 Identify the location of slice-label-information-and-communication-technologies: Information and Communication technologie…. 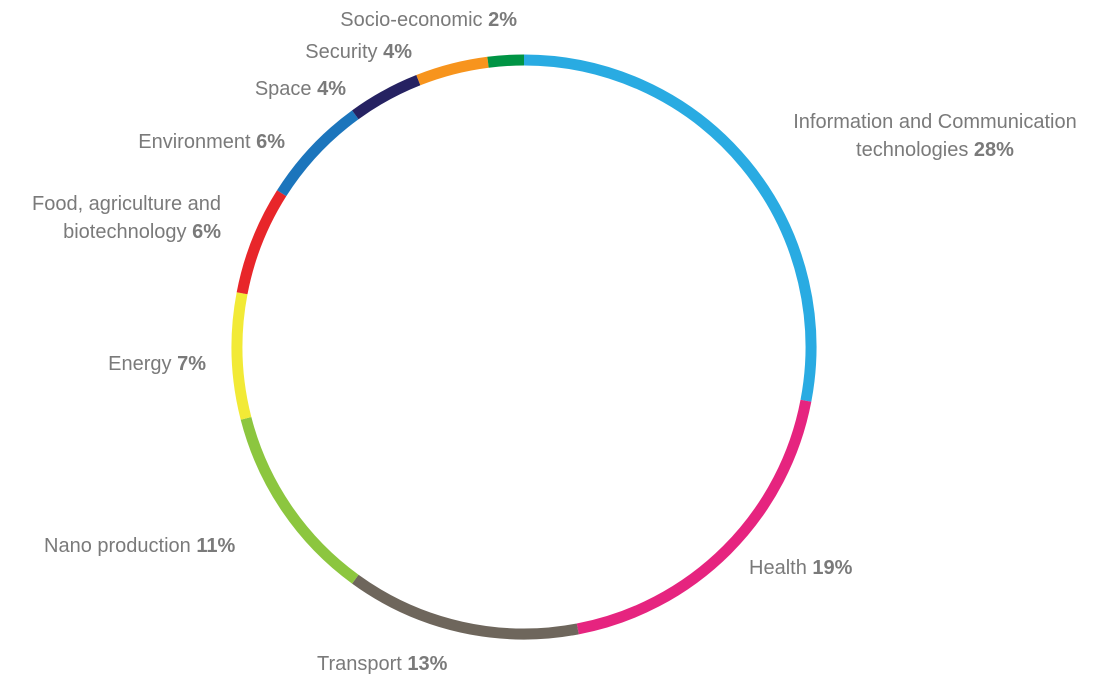
(934, 136).